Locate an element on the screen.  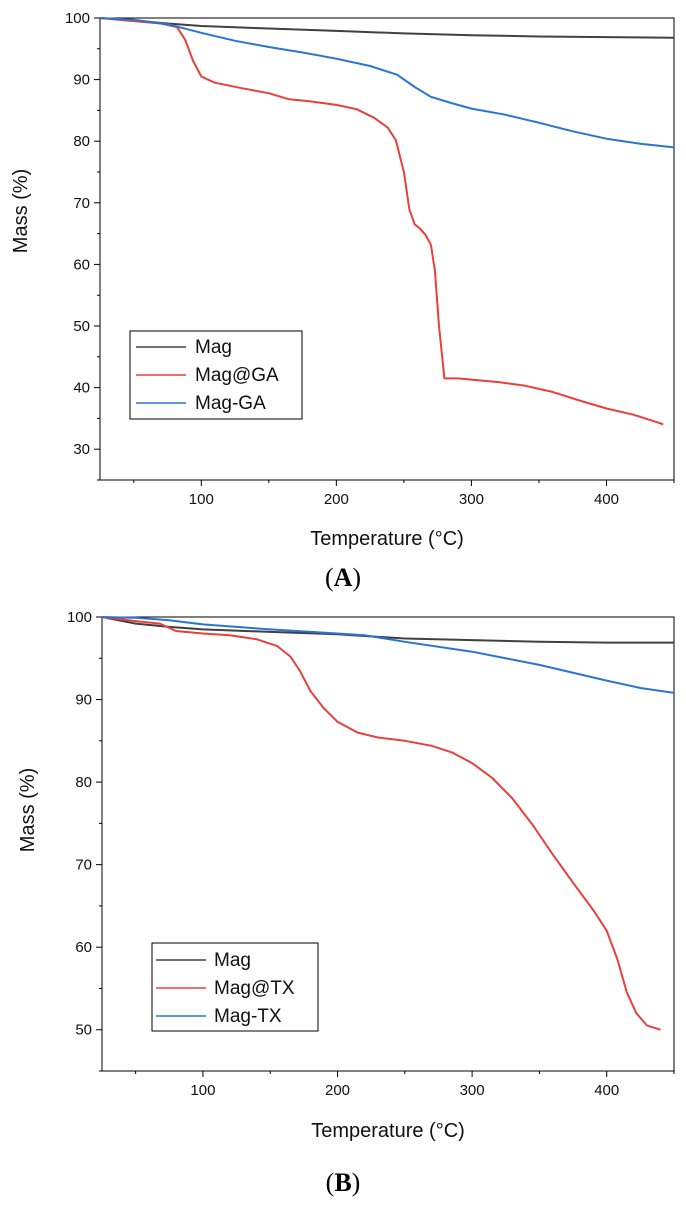
series-line-mag-tx is located at coordinates (388, 655).